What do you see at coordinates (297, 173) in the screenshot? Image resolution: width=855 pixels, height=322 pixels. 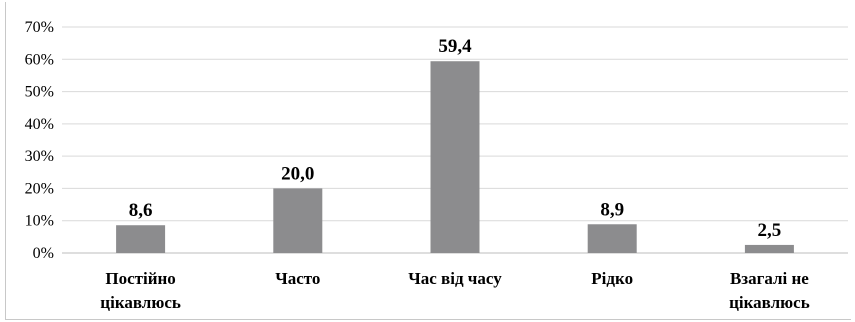 I see `data-label: 20,0` at bounding box center [297, 173].